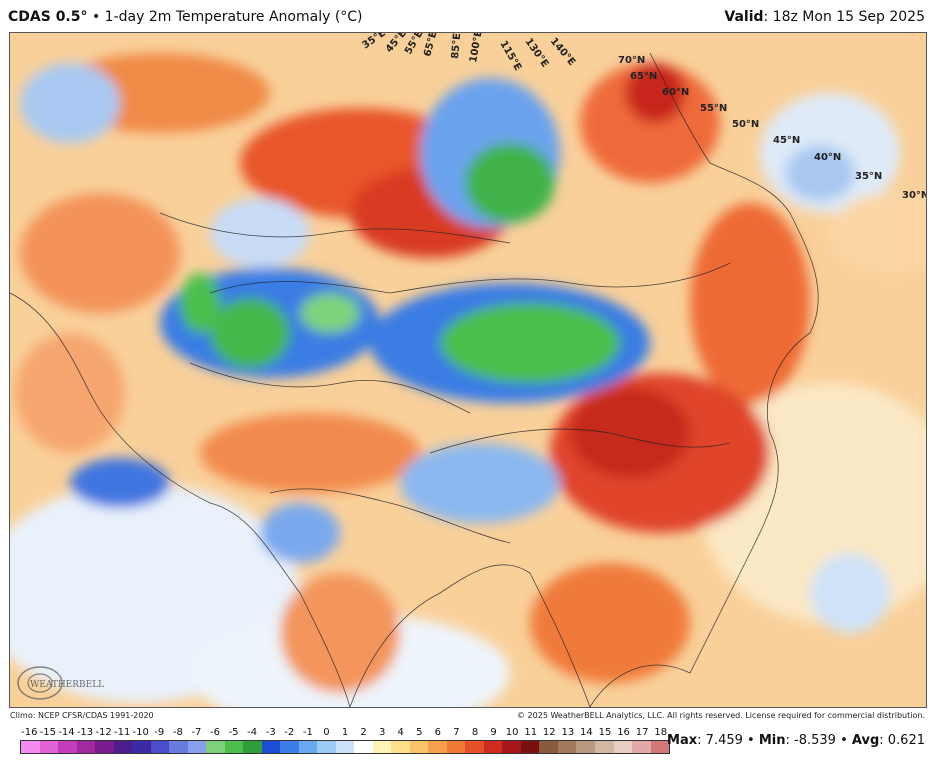 This screenshot has width=935, height=768. I want to click on scale-tick-label: -5, so click(233, 732).